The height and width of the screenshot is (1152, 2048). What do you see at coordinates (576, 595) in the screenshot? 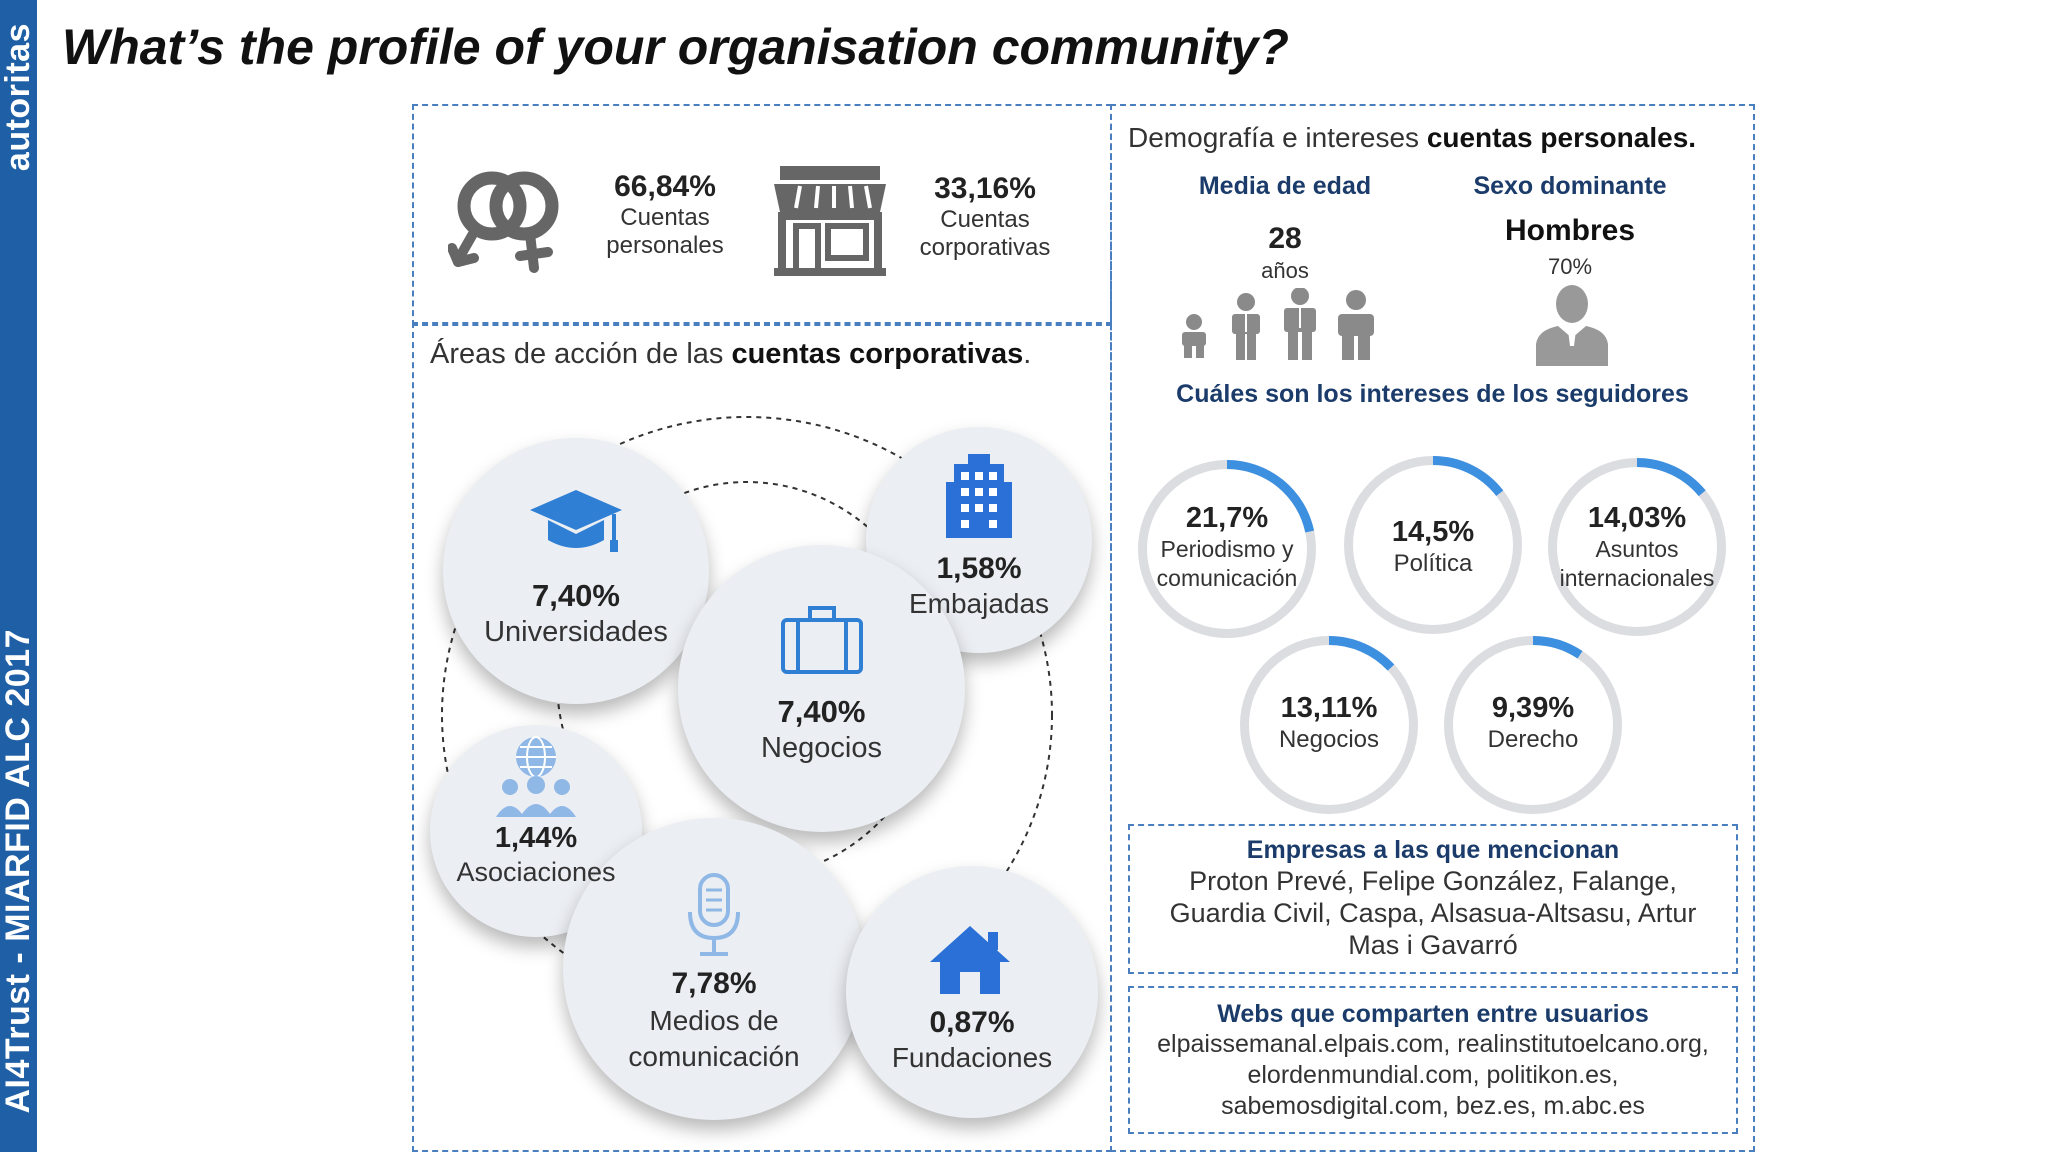
I see `universidades-pct: 7,40%` at bounding box center [576, 595].